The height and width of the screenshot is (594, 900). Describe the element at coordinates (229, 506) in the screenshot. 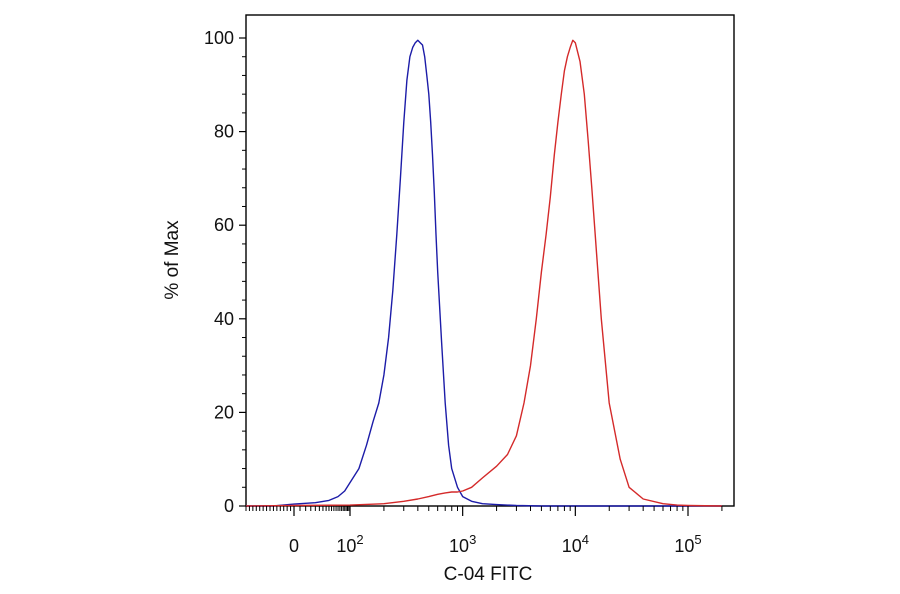

I see `y-tick-label: 0` at that location.